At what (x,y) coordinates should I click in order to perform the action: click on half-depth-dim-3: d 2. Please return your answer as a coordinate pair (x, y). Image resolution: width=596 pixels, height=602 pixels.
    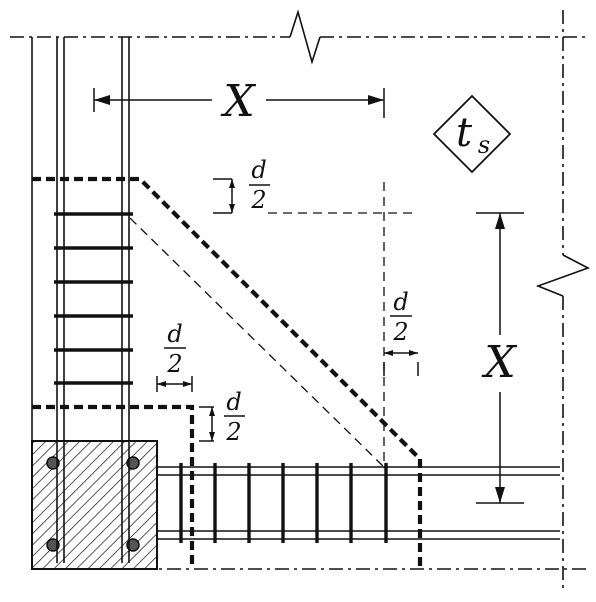
    Looking at the image, I should click on (174, 356).